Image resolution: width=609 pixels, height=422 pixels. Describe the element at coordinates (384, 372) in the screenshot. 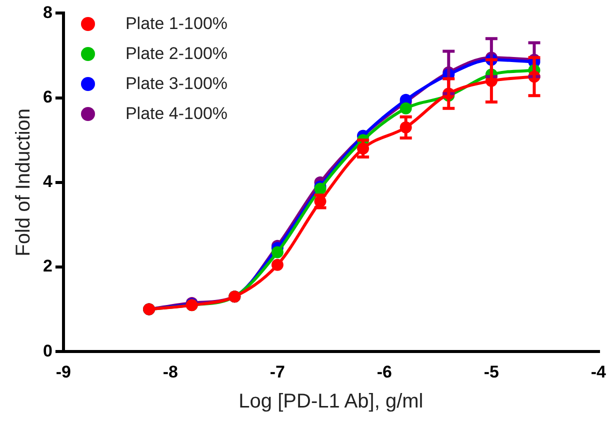

I see `x-tick-label: -6` at that location.